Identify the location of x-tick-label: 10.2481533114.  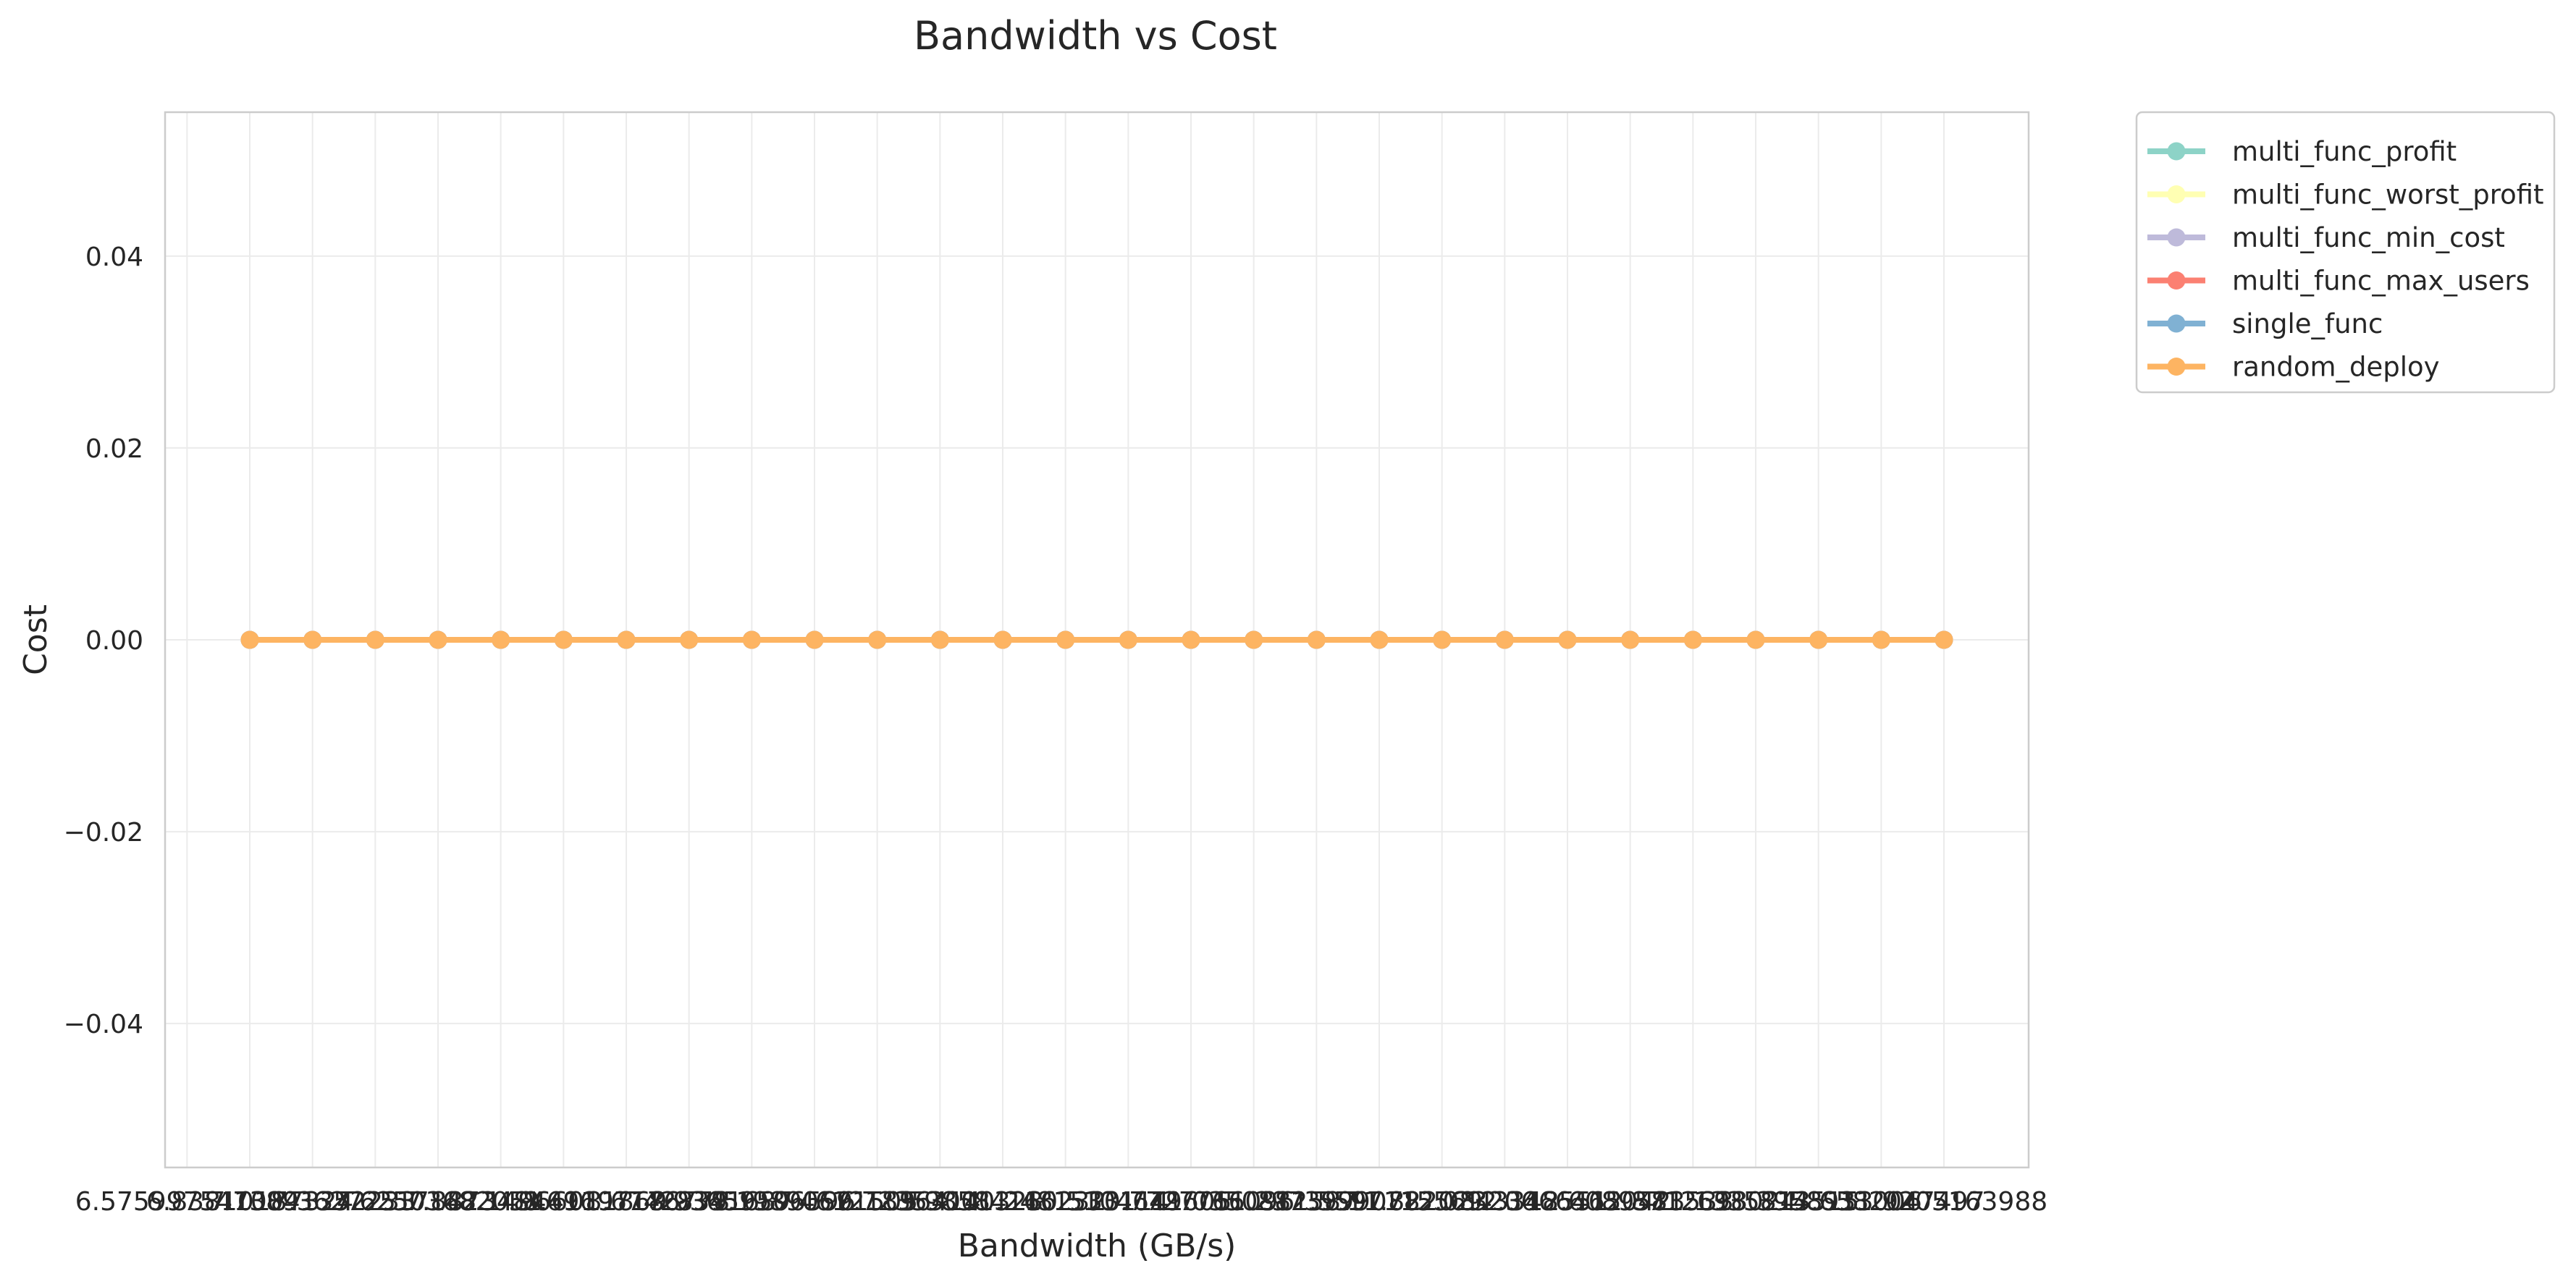
(1065, 1202).